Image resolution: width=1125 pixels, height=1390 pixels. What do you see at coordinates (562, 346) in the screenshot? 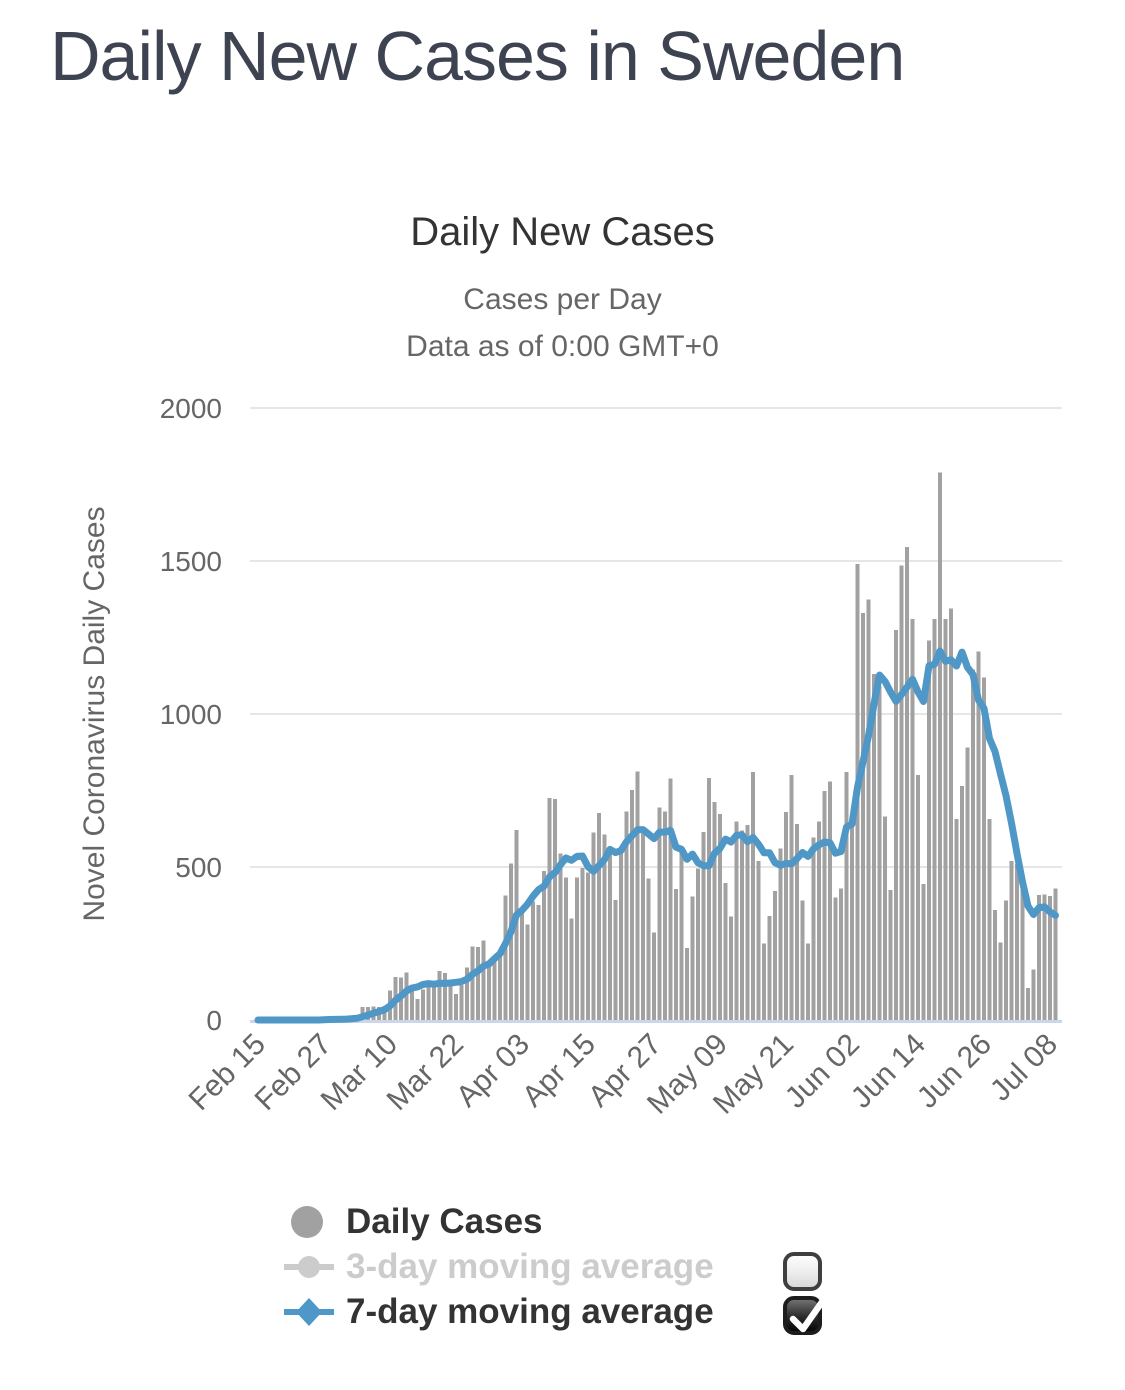
I see `chart-data-as-of: Data as of 0:00 GMT+0` at bounding box center [562, 346].